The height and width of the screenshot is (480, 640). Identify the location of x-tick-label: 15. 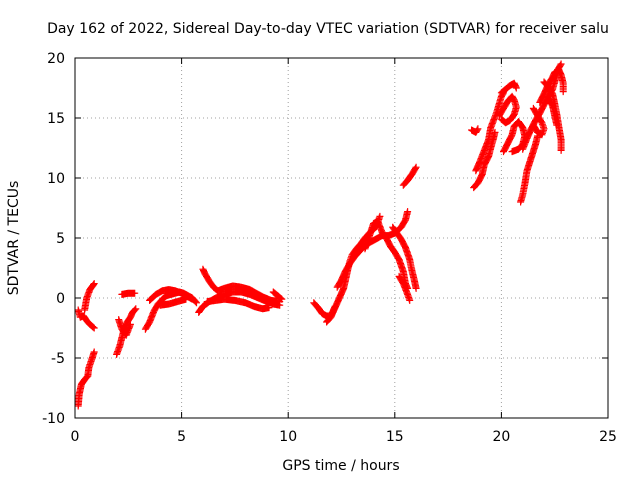
(395, 437).